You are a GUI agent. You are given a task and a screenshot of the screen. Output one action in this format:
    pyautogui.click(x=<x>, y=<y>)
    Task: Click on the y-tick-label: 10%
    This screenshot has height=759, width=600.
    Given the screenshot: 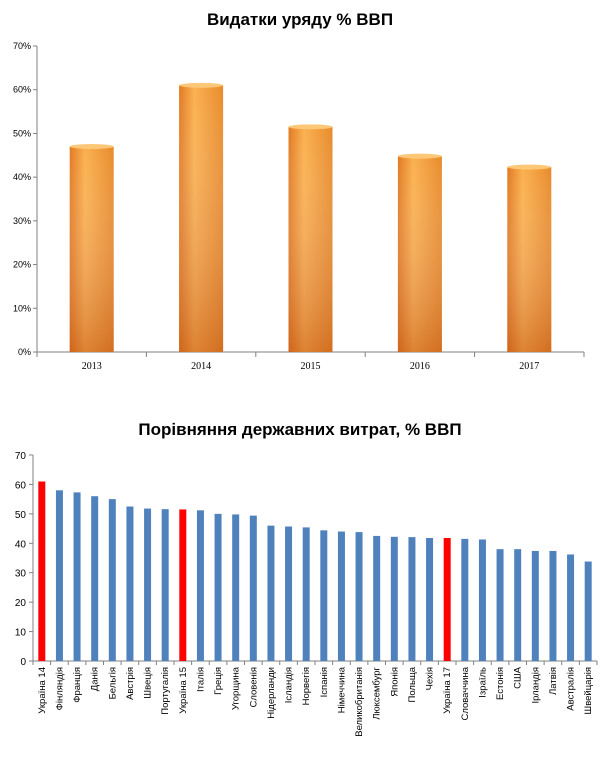 What is the action you would take?
    pyautogui.click(x=22, y=308)
    